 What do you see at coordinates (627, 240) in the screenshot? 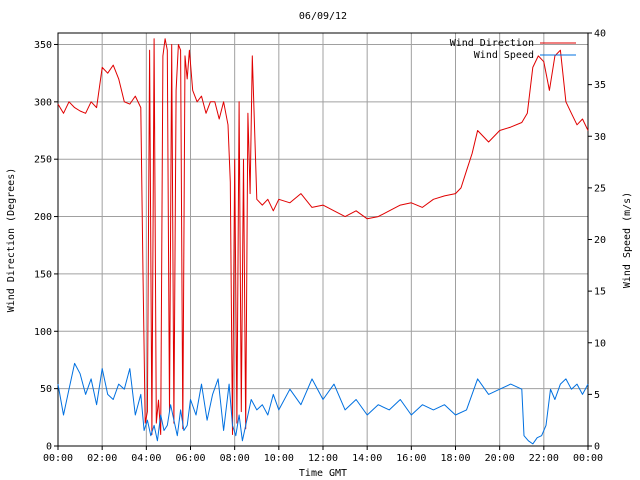
I see `y-axis-right-label: Wind Speed (m/s)` at bounding box center [627, 240].